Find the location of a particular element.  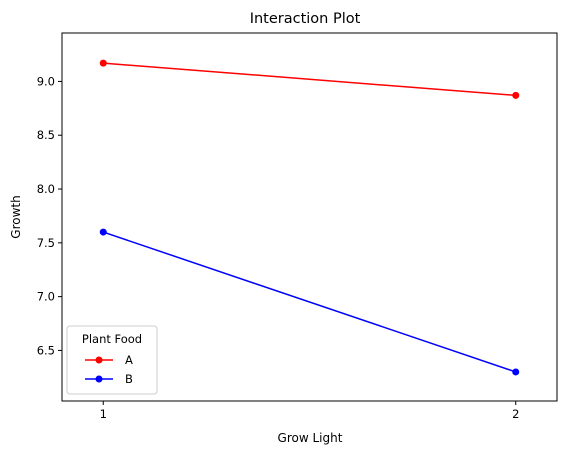

legend-label-a: A is located at coordinates (129, 360).